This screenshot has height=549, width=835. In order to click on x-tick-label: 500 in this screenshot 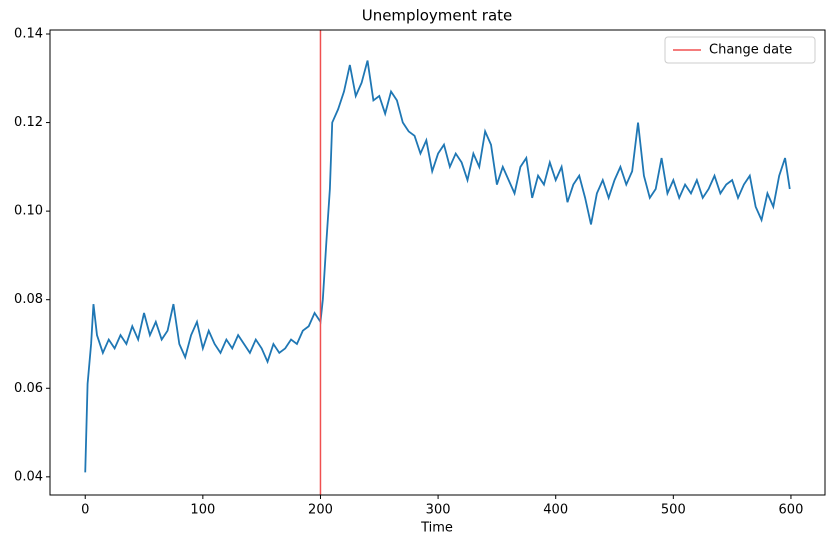, I will do `click(673, 510)`.